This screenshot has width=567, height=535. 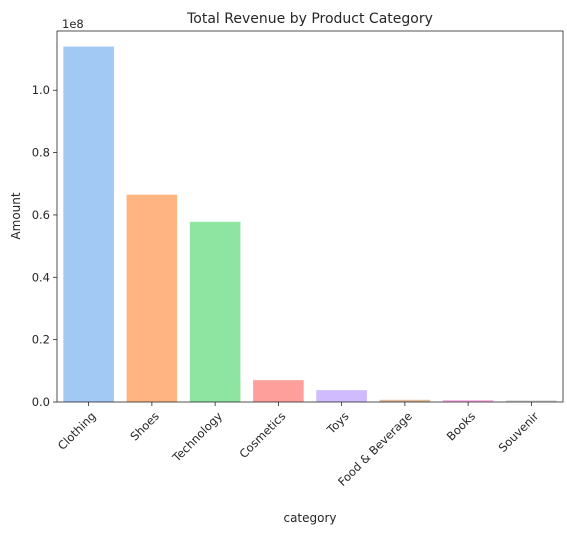 I want to click on y-axis-offset-label: 1e8, so click(x=73, y=24).